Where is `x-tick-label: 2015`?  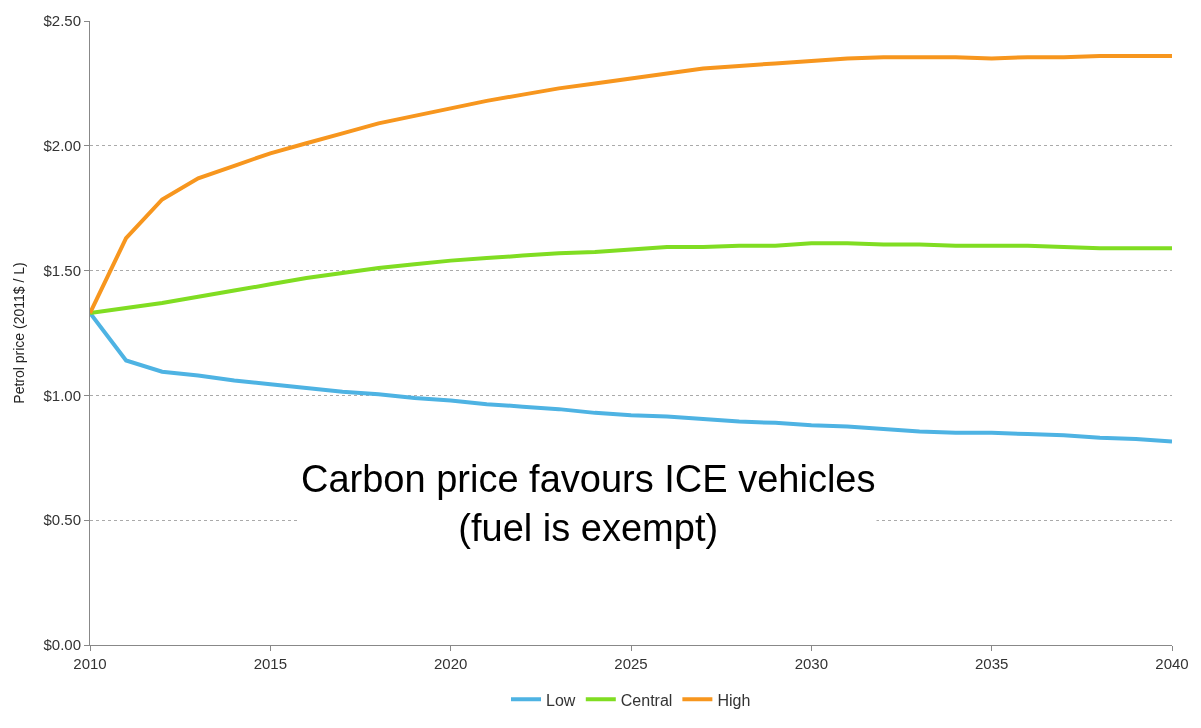
x-tick-label: 2015 is located at coordinates (270, 663).